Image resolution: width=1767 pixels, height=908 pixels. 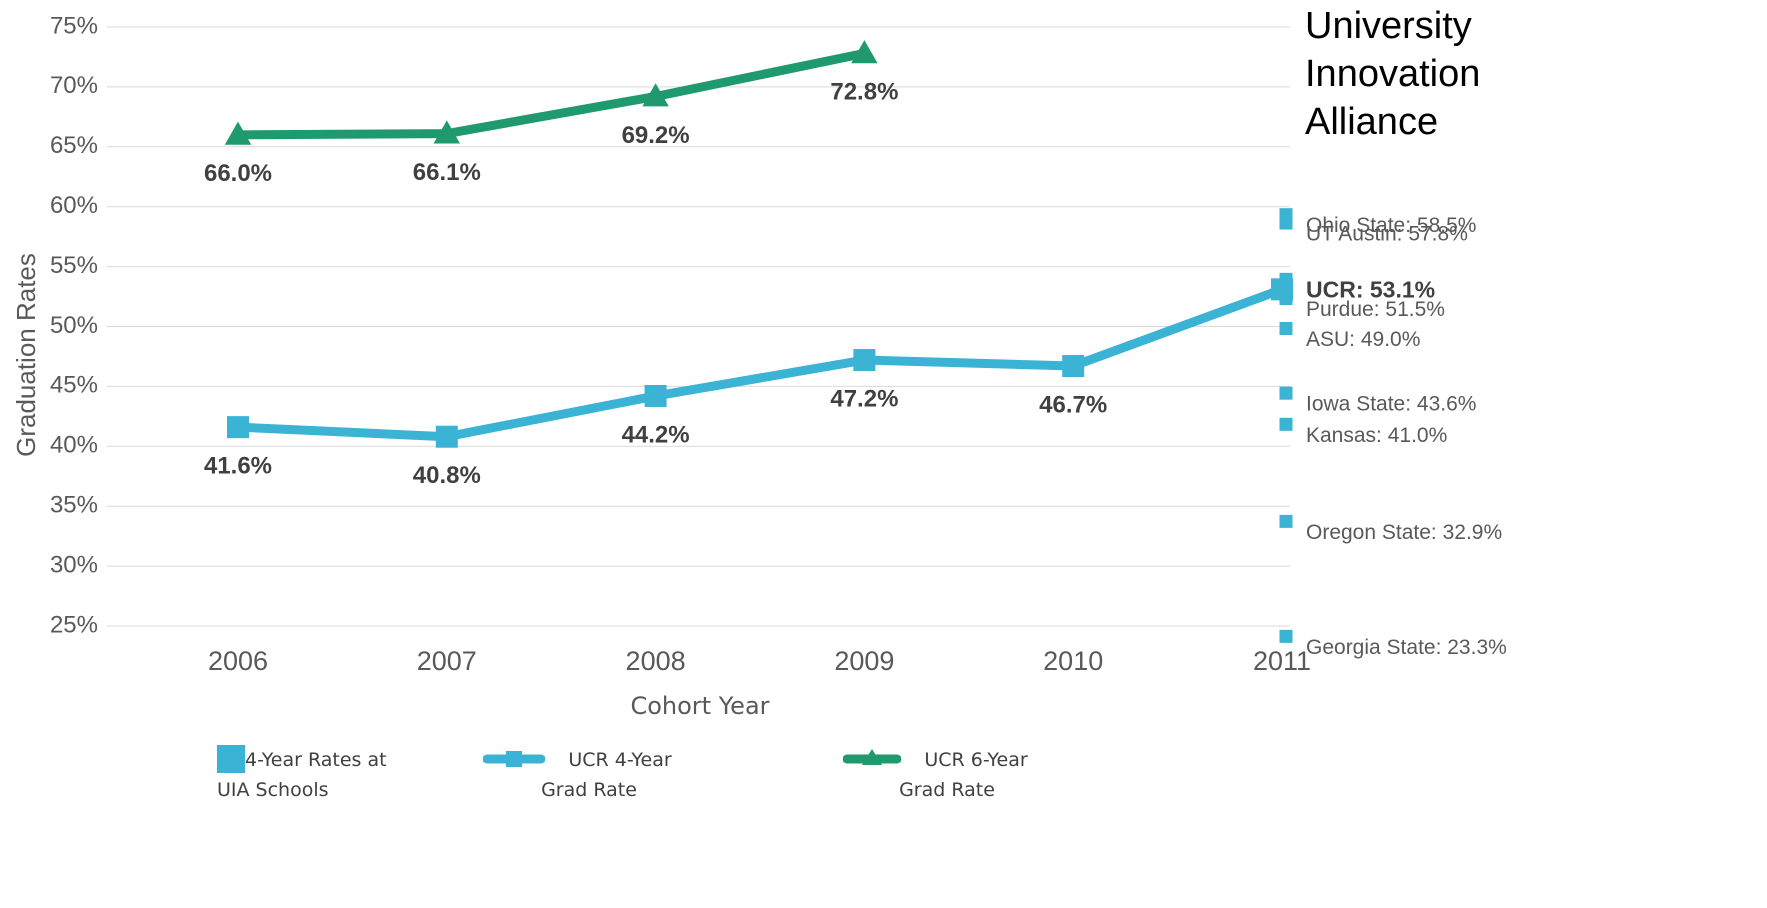 I want to click on school-label: Purdue: 51.5%, so click(x=1375, y=309).